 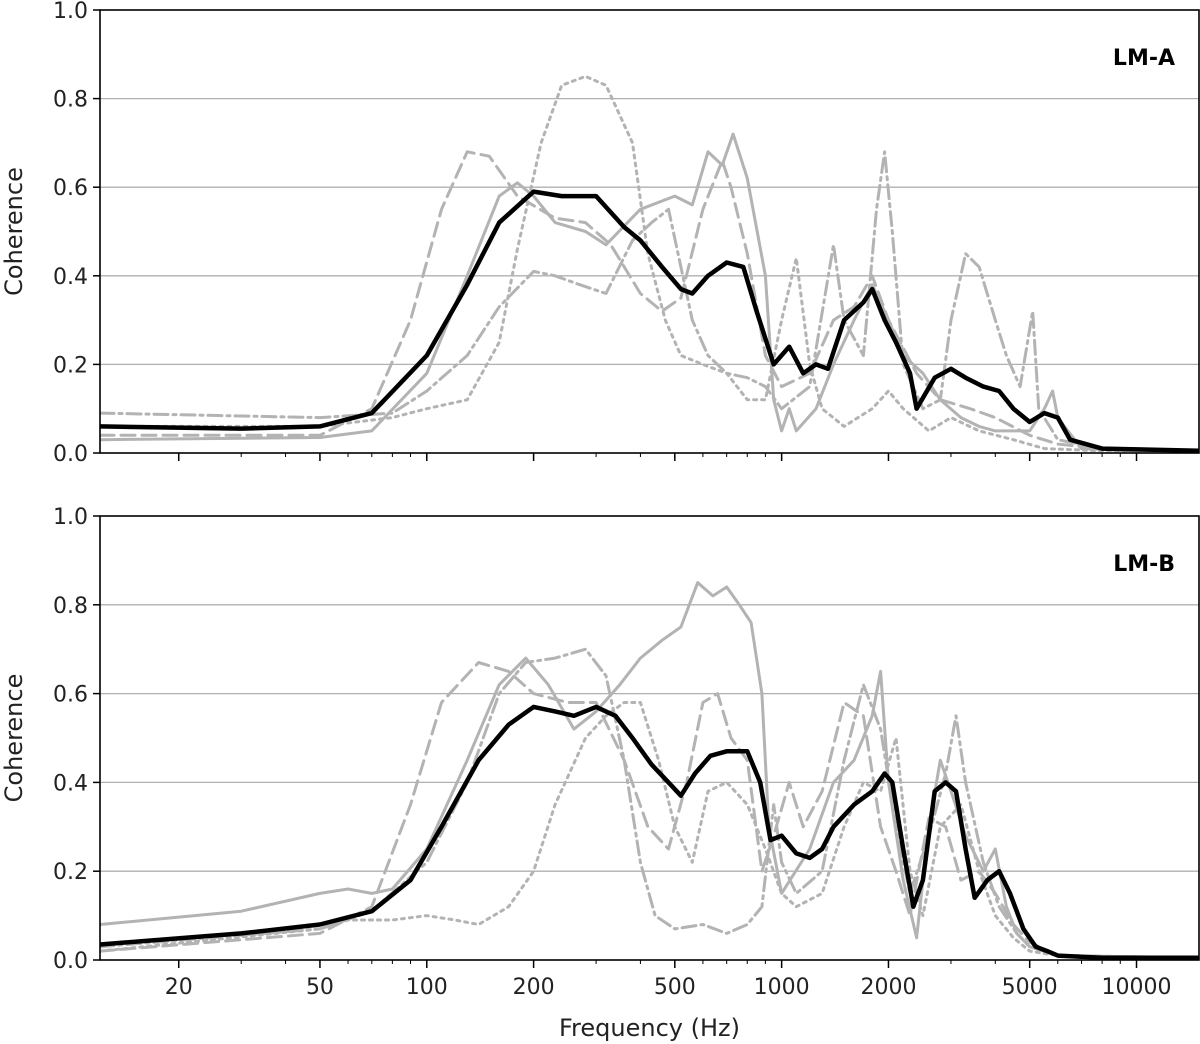 I want to click on x-tick-label: 20, so click(x=179, y=987).